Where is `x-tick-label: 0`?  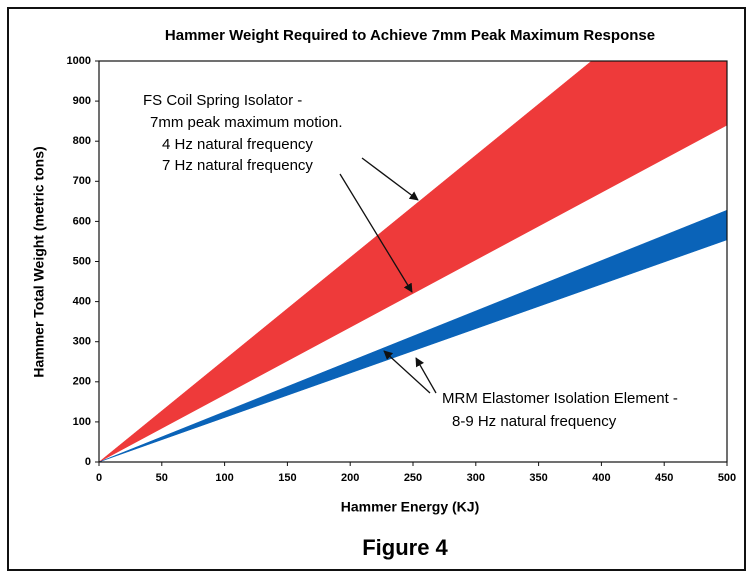
x-tick-label: 0 is located at coordinates (99, 478).